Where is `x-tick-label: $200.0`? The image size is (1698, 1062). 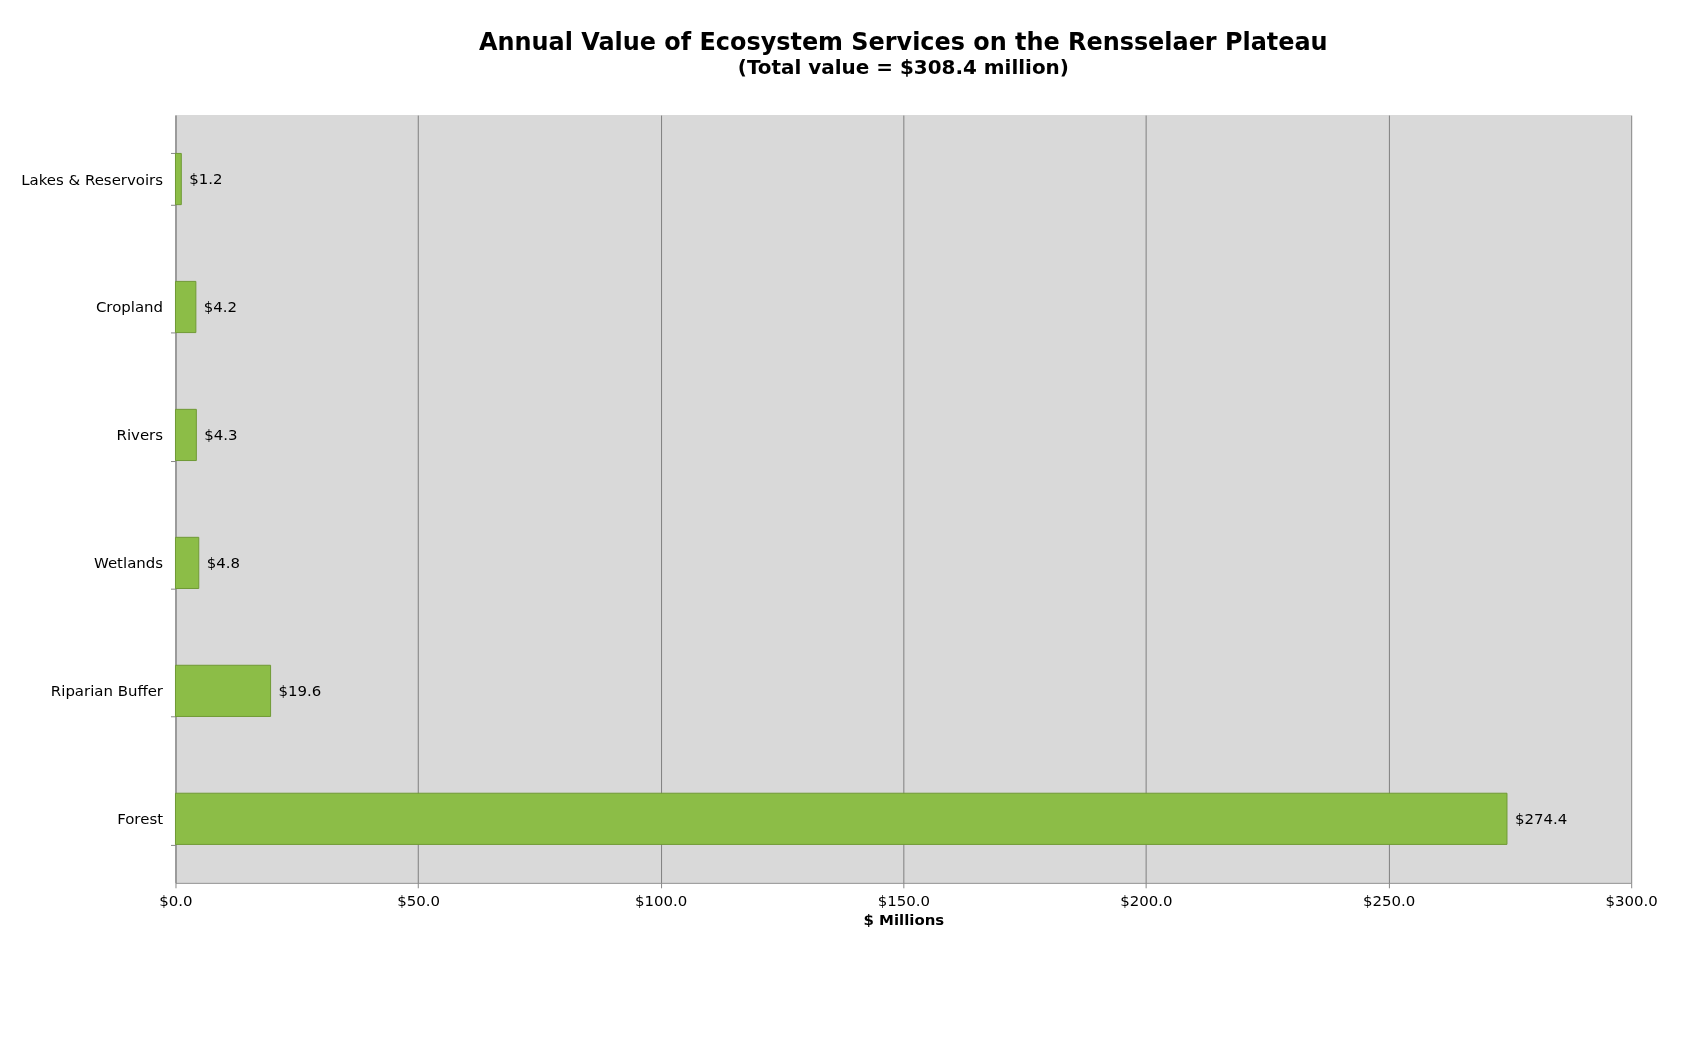
x-tick-label: $200.0 is located at coordinates (1146, 901).